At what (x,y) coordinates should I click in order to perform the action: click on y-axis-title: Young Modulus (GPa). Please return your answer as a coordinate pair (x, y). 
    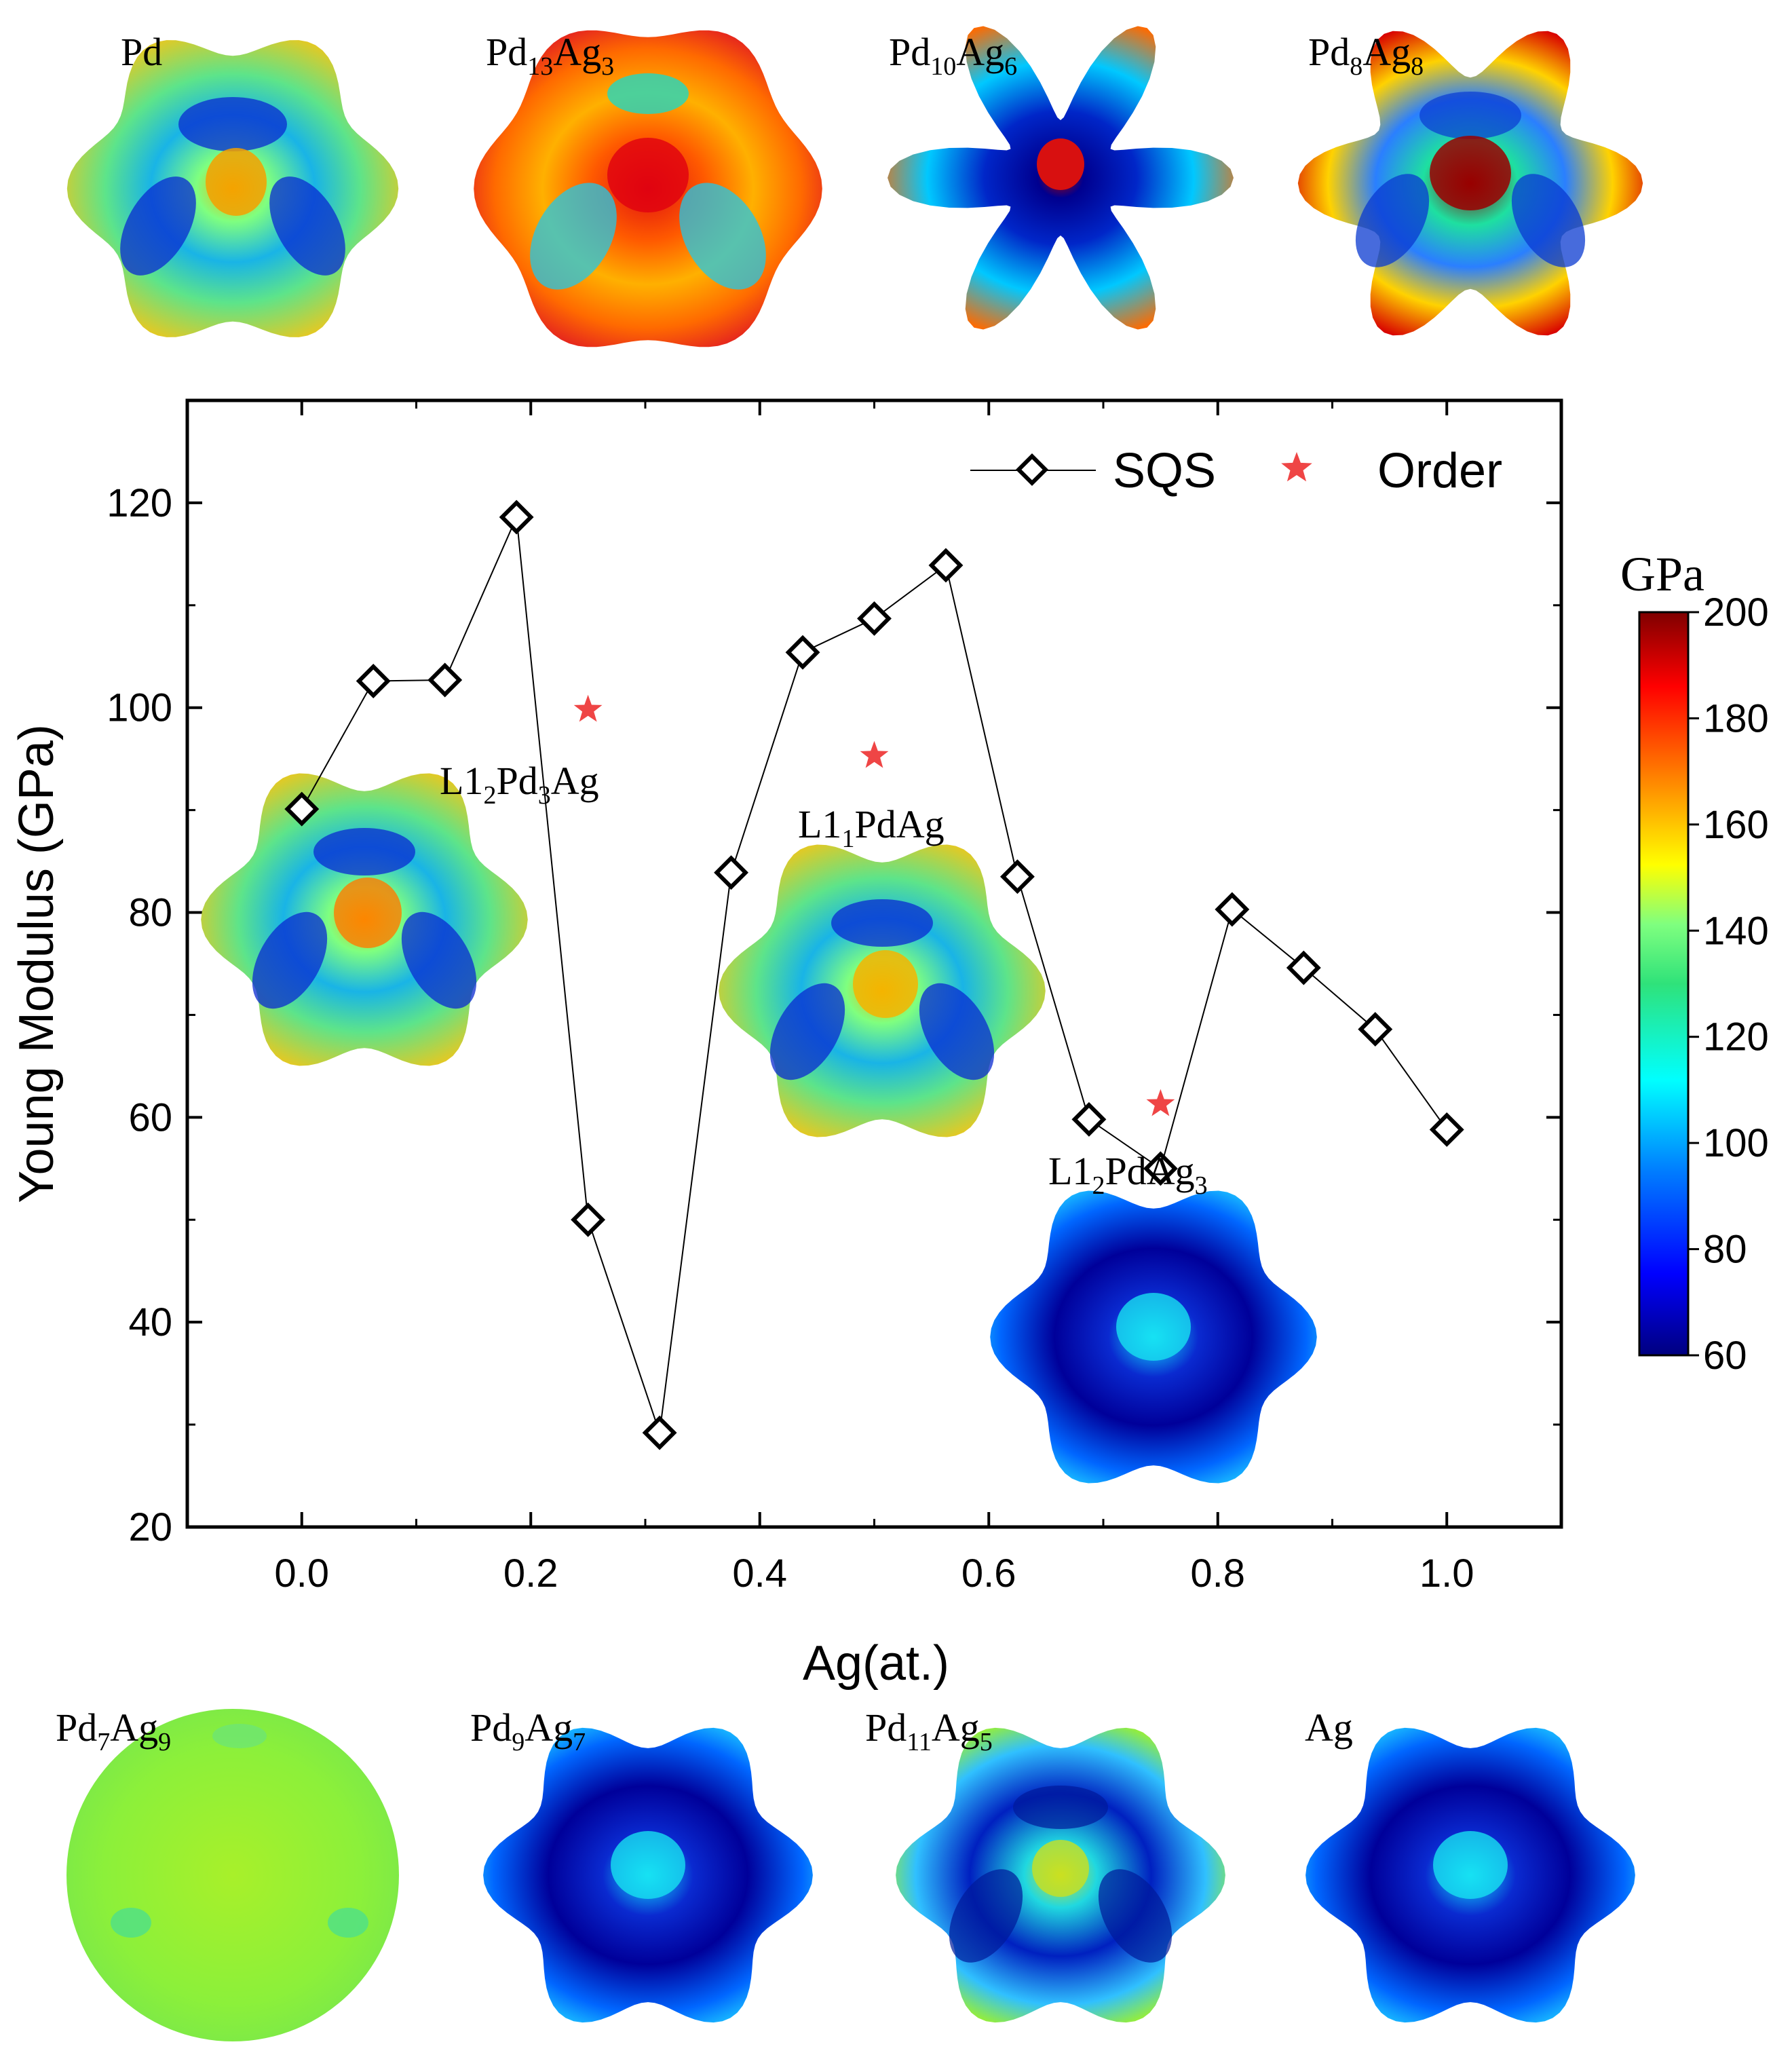
    Looking at the image, I should click on (36, 963).